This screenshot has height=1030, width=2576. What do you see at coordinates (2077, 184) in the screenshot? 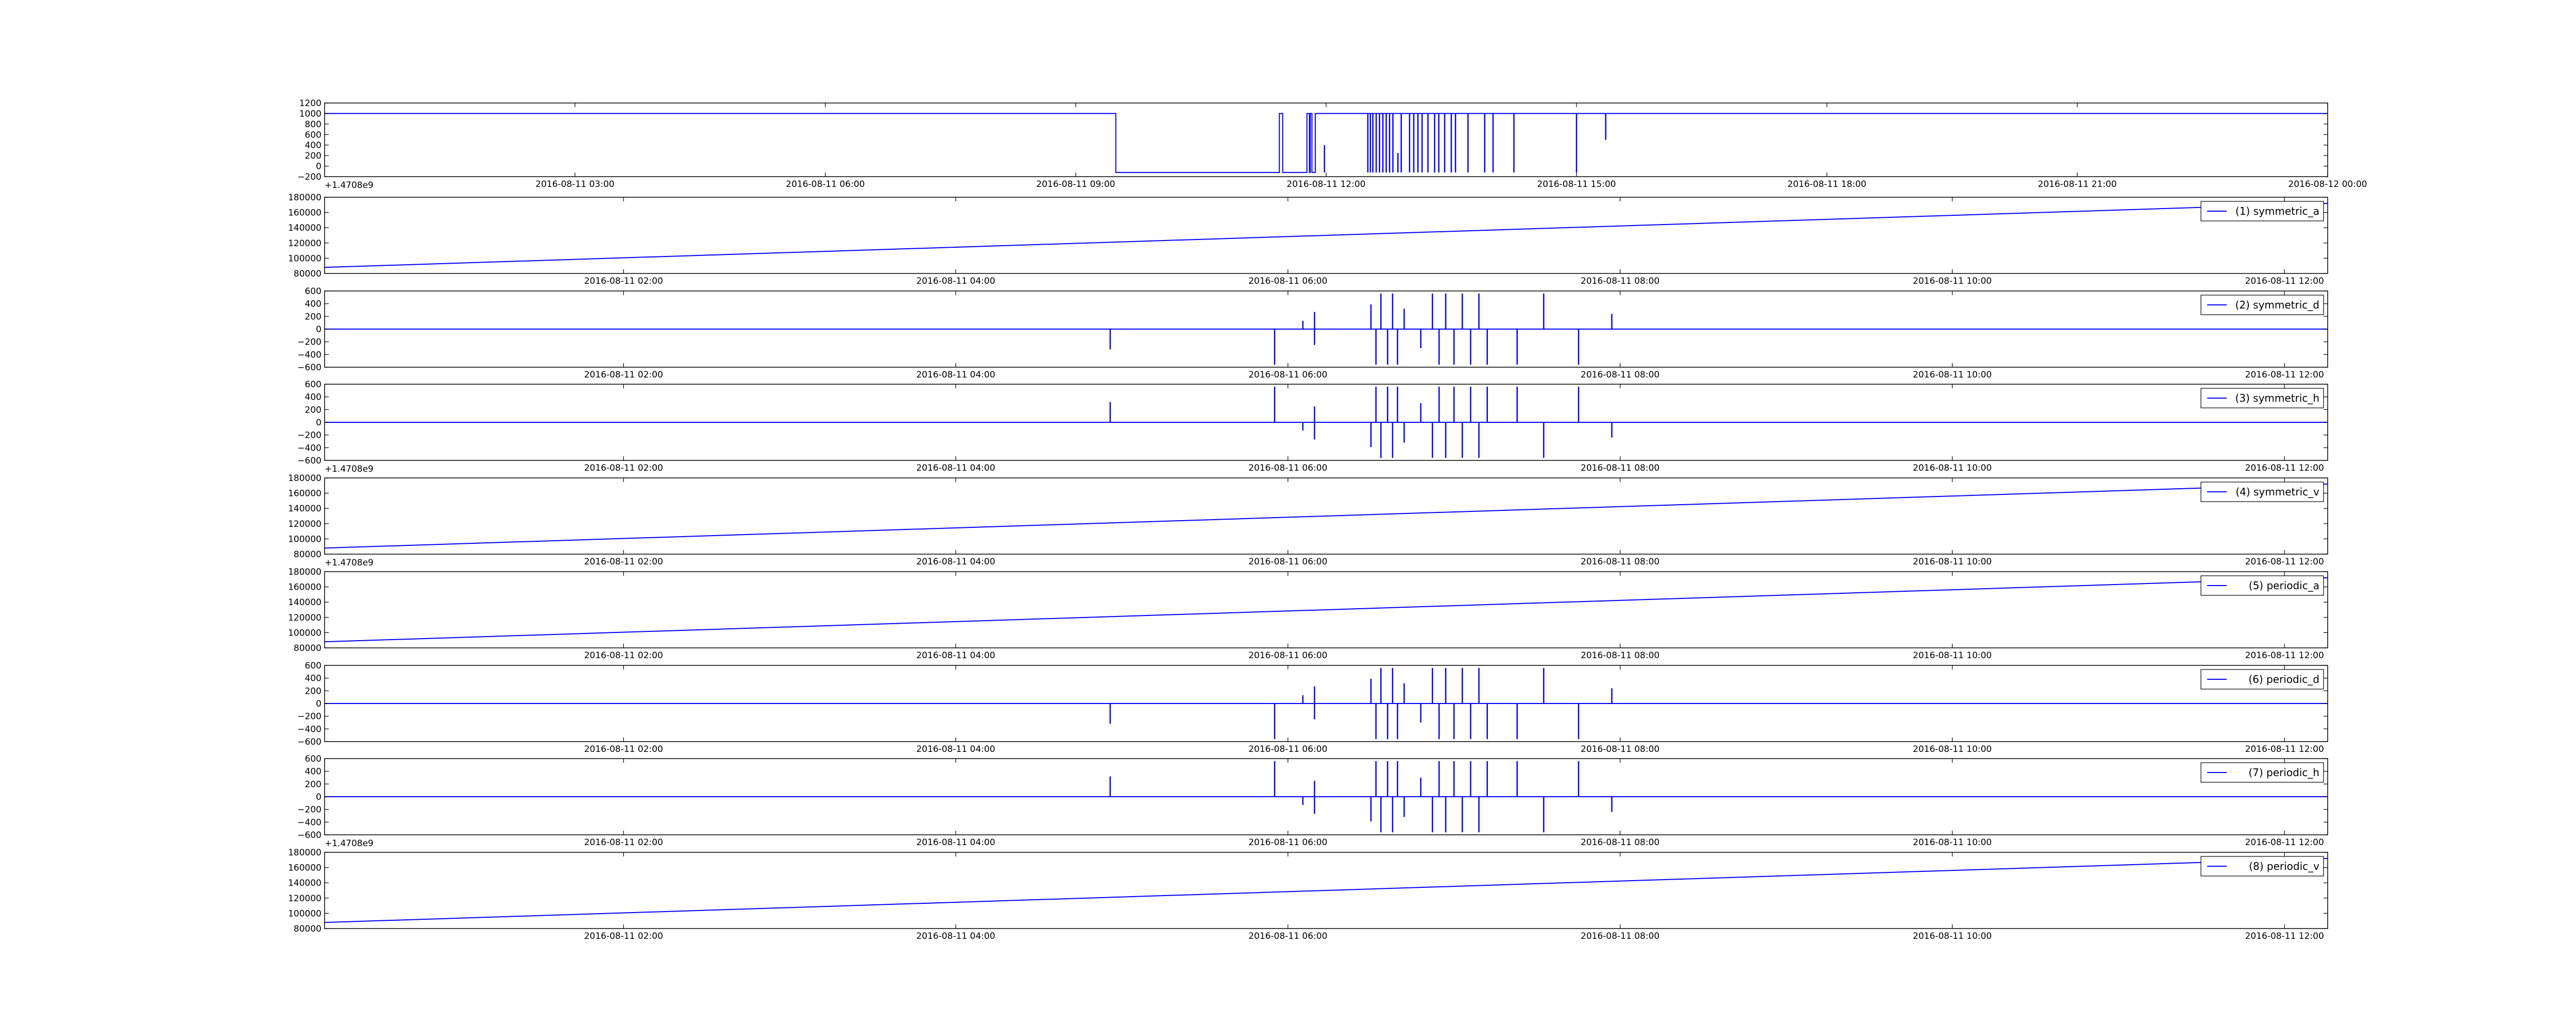
I see `x-tick-label: 2016-08-11 21:00` at bounding box center [2077, 184].